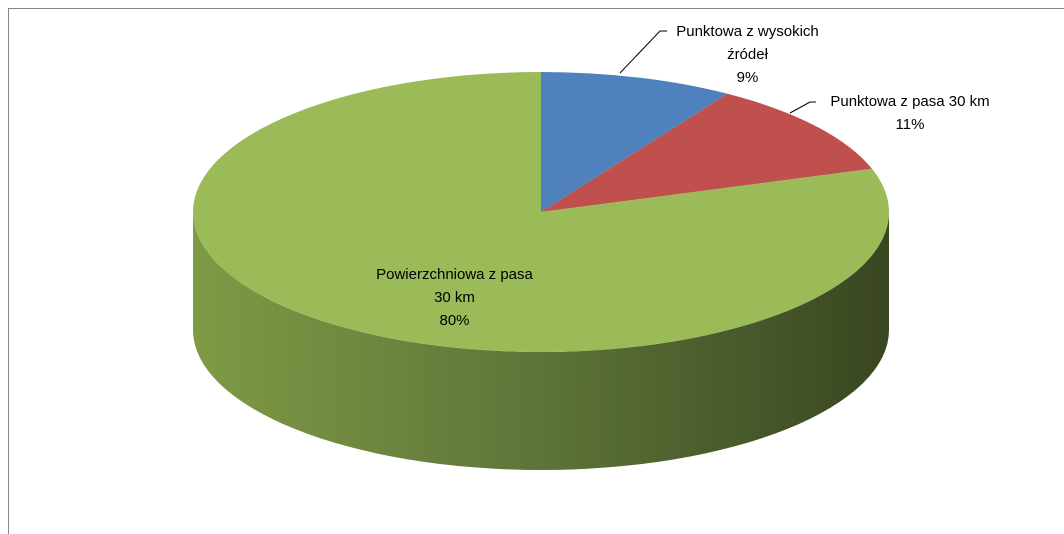 The height and width of the screenshot is (534, 1064). Describe the element at coordinates (747, 43) in the screenshot. I see `label-name: Punktowa z wysokich źródeł` at that location.